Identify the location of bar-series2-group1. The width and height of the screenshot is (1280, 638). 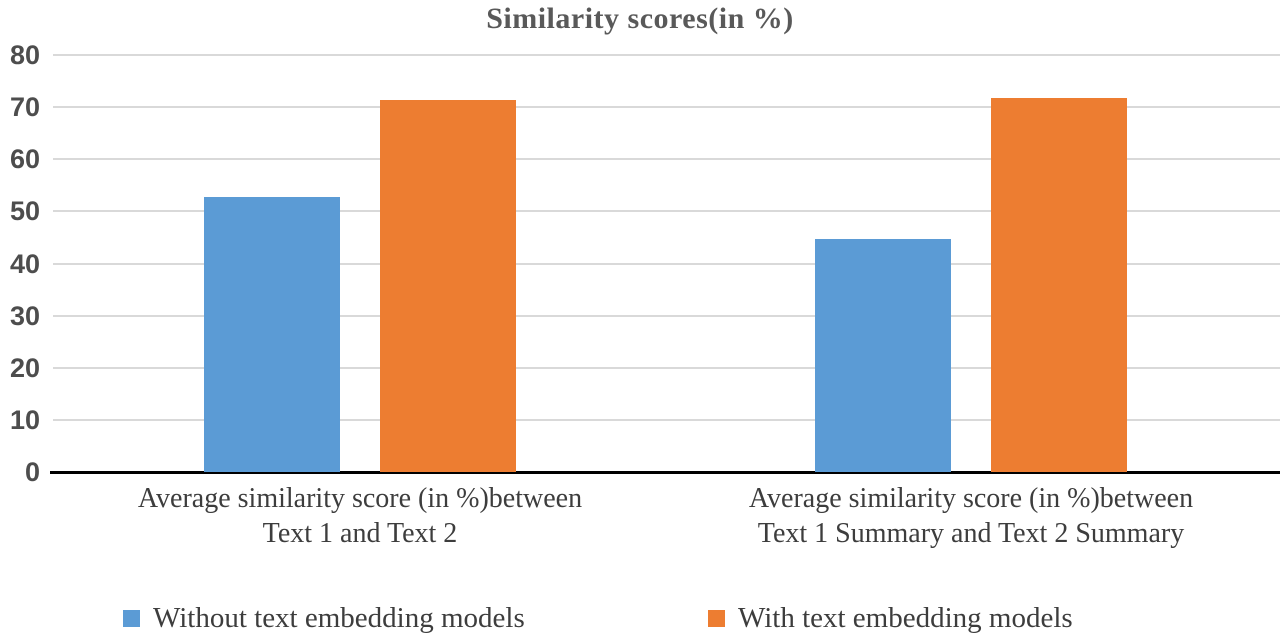
(448, 285).